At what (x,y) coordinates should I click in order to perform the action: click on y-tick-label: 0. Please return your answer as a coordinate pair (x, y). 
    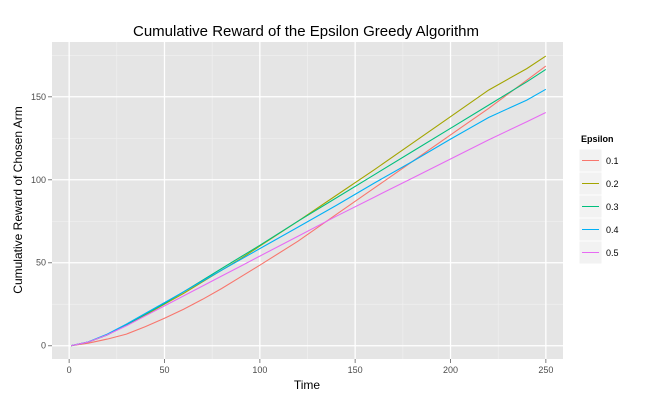
    Looking at the image, I should click on (43, 346).